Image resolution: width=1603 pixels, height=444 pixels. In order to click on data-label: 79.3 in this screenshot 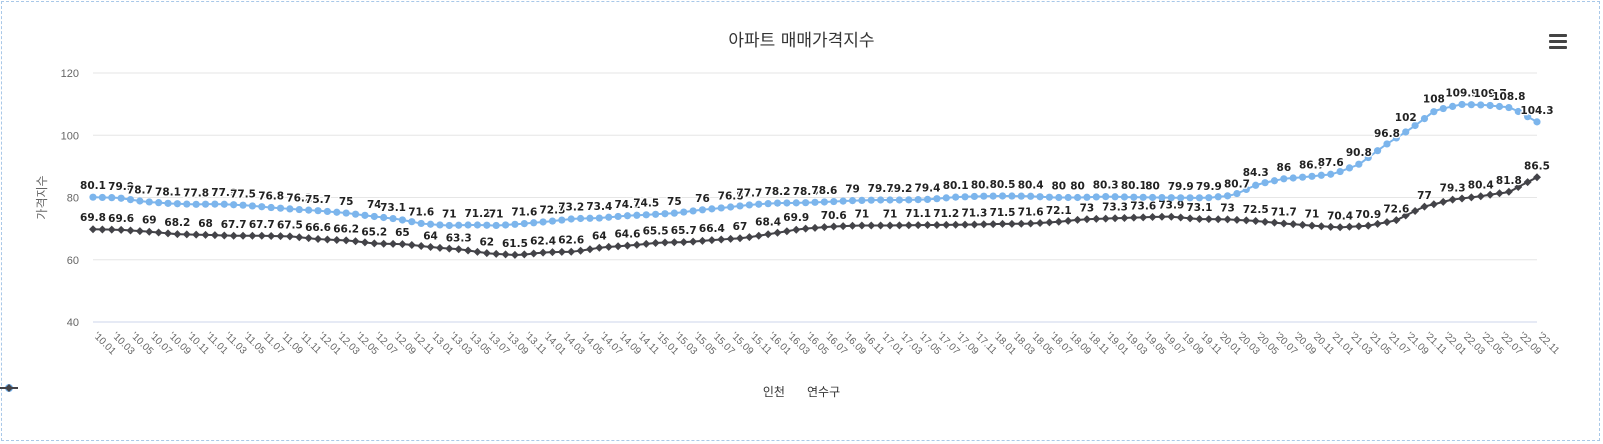, I will do `click(1453, 189)`.